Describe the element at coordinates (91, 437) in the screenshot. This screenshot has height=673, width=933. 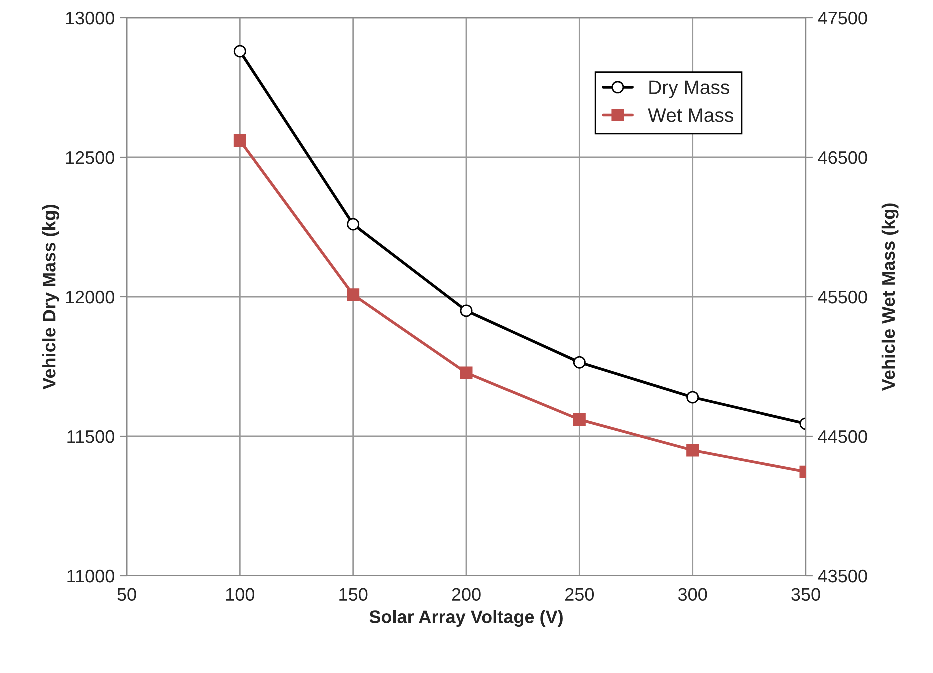
I see `y-tick-label: 11500` at that location.